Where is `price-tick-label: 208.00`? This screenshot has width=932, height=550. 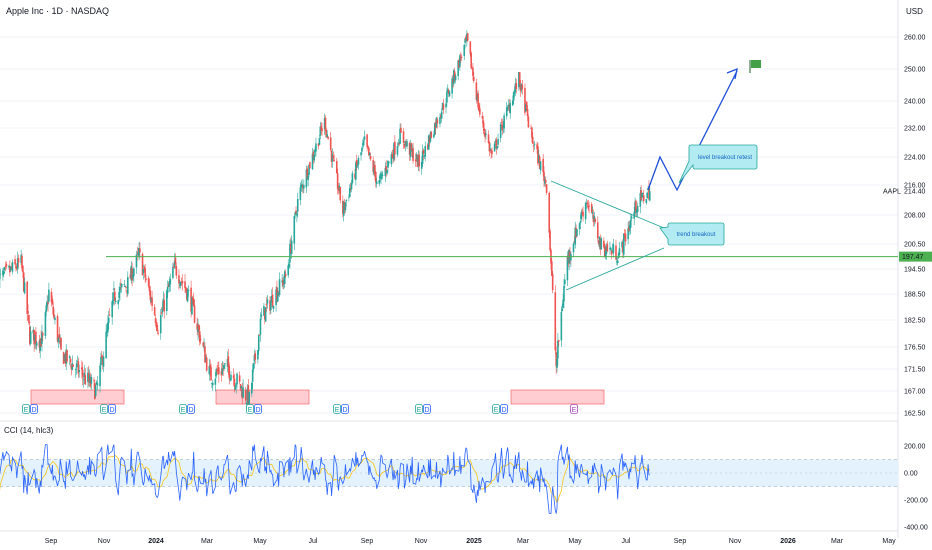
price-tick-label: 208.00 is located at coordinates (915, 216).